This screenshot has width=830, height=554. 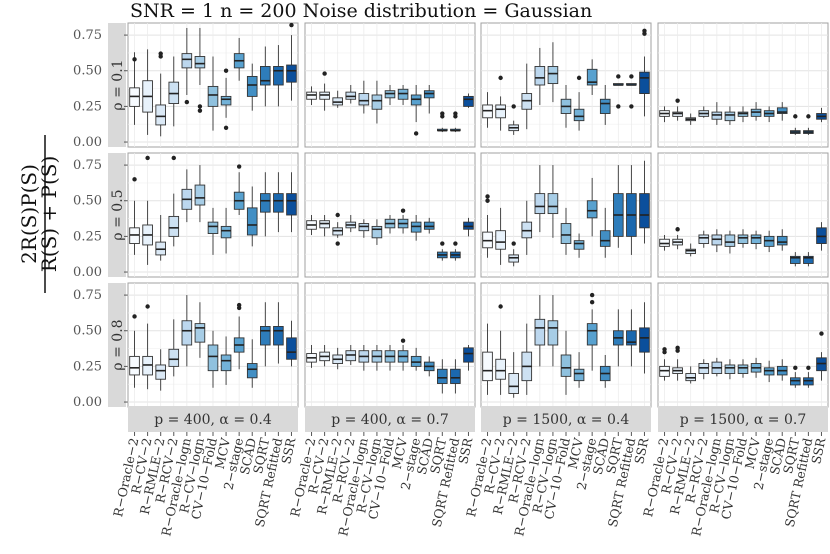 What do you see at coordinates (87, 402) in the screenshot?
I see `y-tick-label: 0.00` at bounding box center [87, 402].